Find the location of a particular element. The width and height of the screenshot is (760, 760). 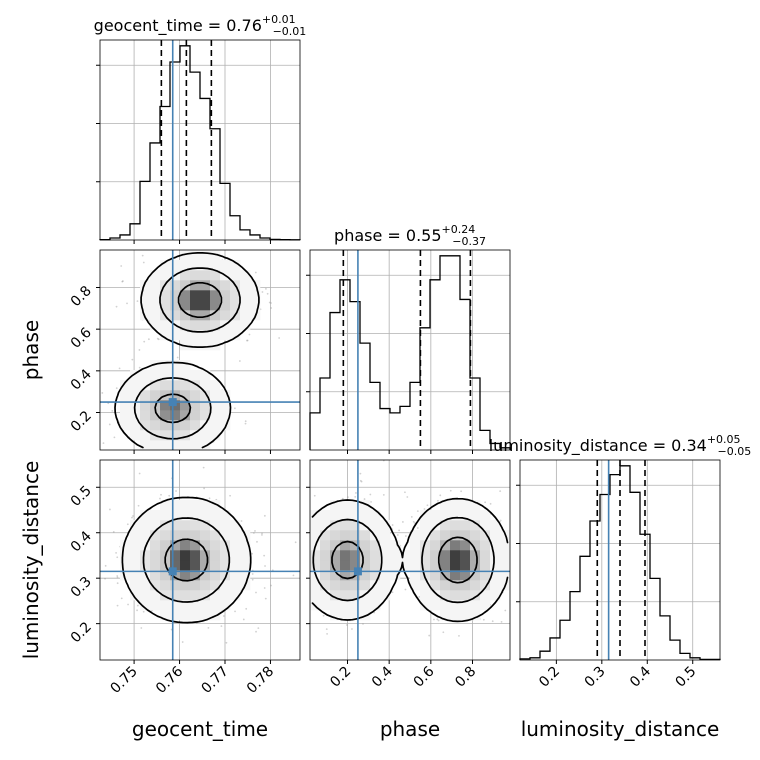

contour-line is located at coordinates (187, 350).